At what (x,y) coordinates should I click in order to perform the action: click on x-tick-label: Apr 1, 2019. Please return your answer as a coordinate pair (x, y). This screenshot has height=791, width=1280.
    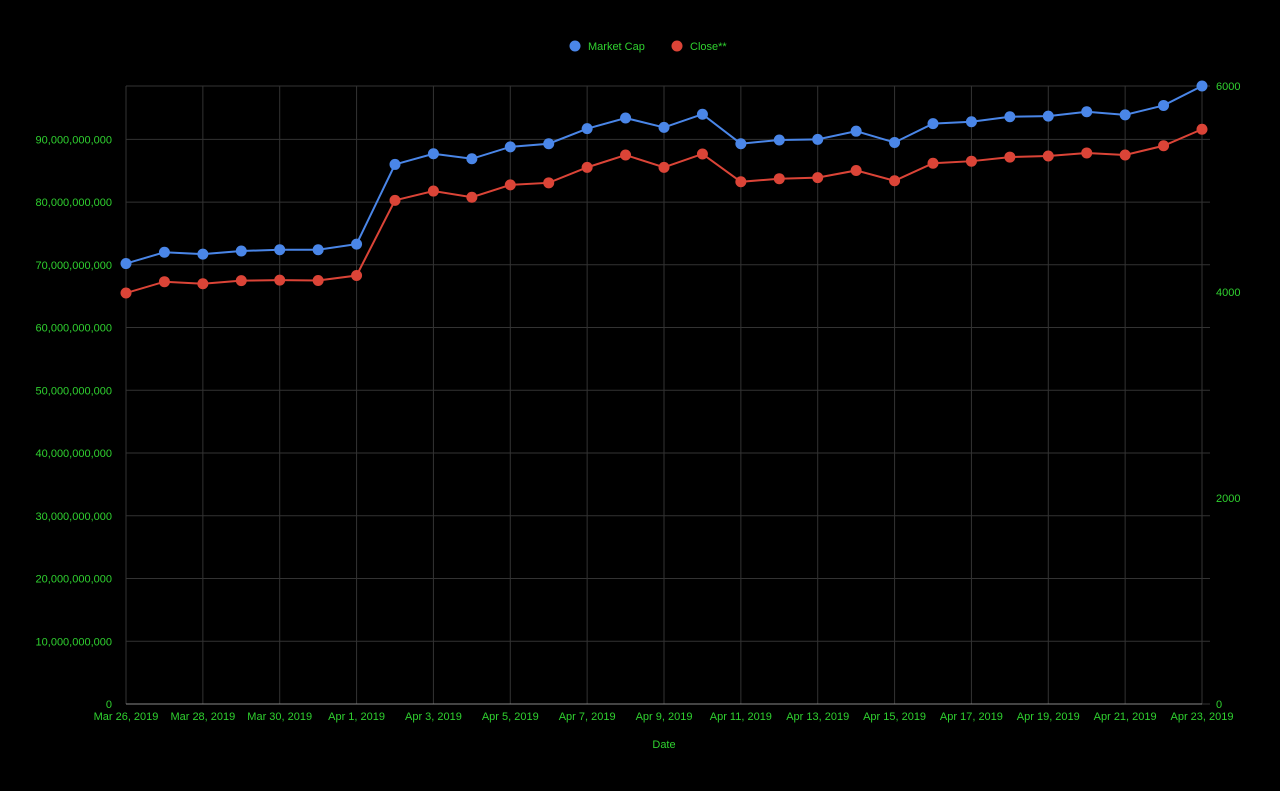
    Looking at the image, I should click on (356, 717).